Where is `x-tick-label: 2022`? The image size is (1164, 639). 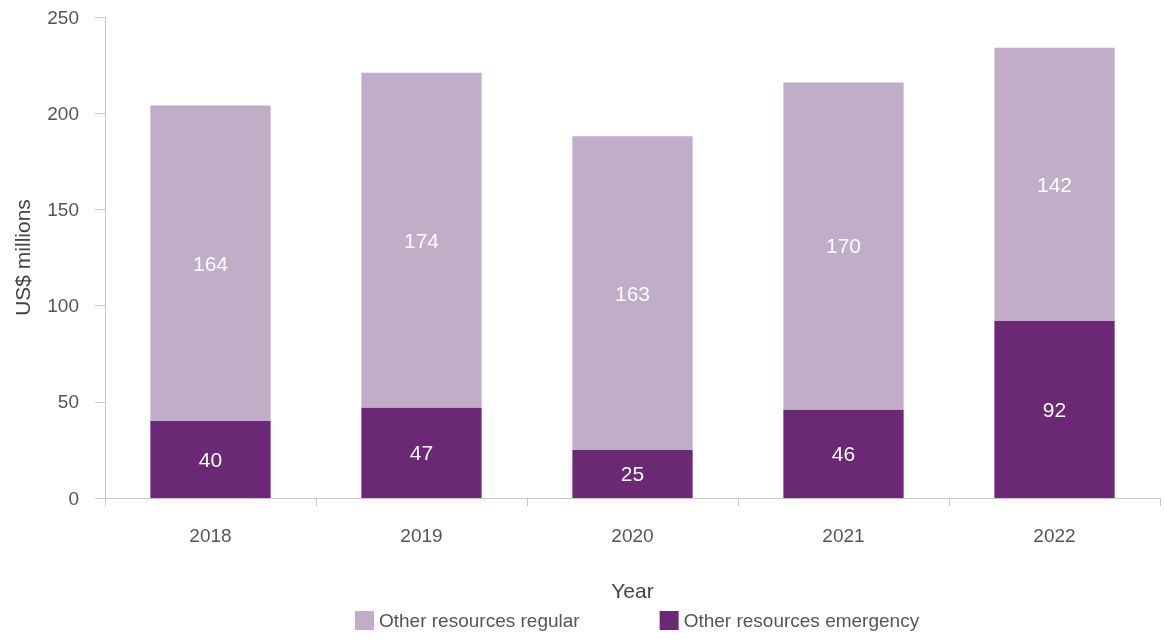
x-tick-label: 2022 is located at coordinates (1054, 535).